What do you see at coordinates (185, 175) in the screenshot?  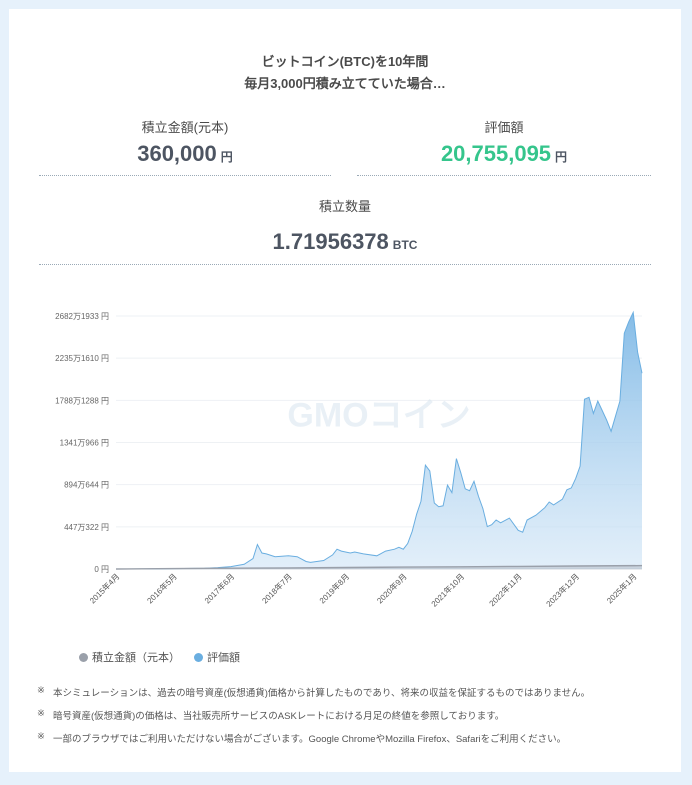 I see `principal-divider` at bounding box center [185, 175].